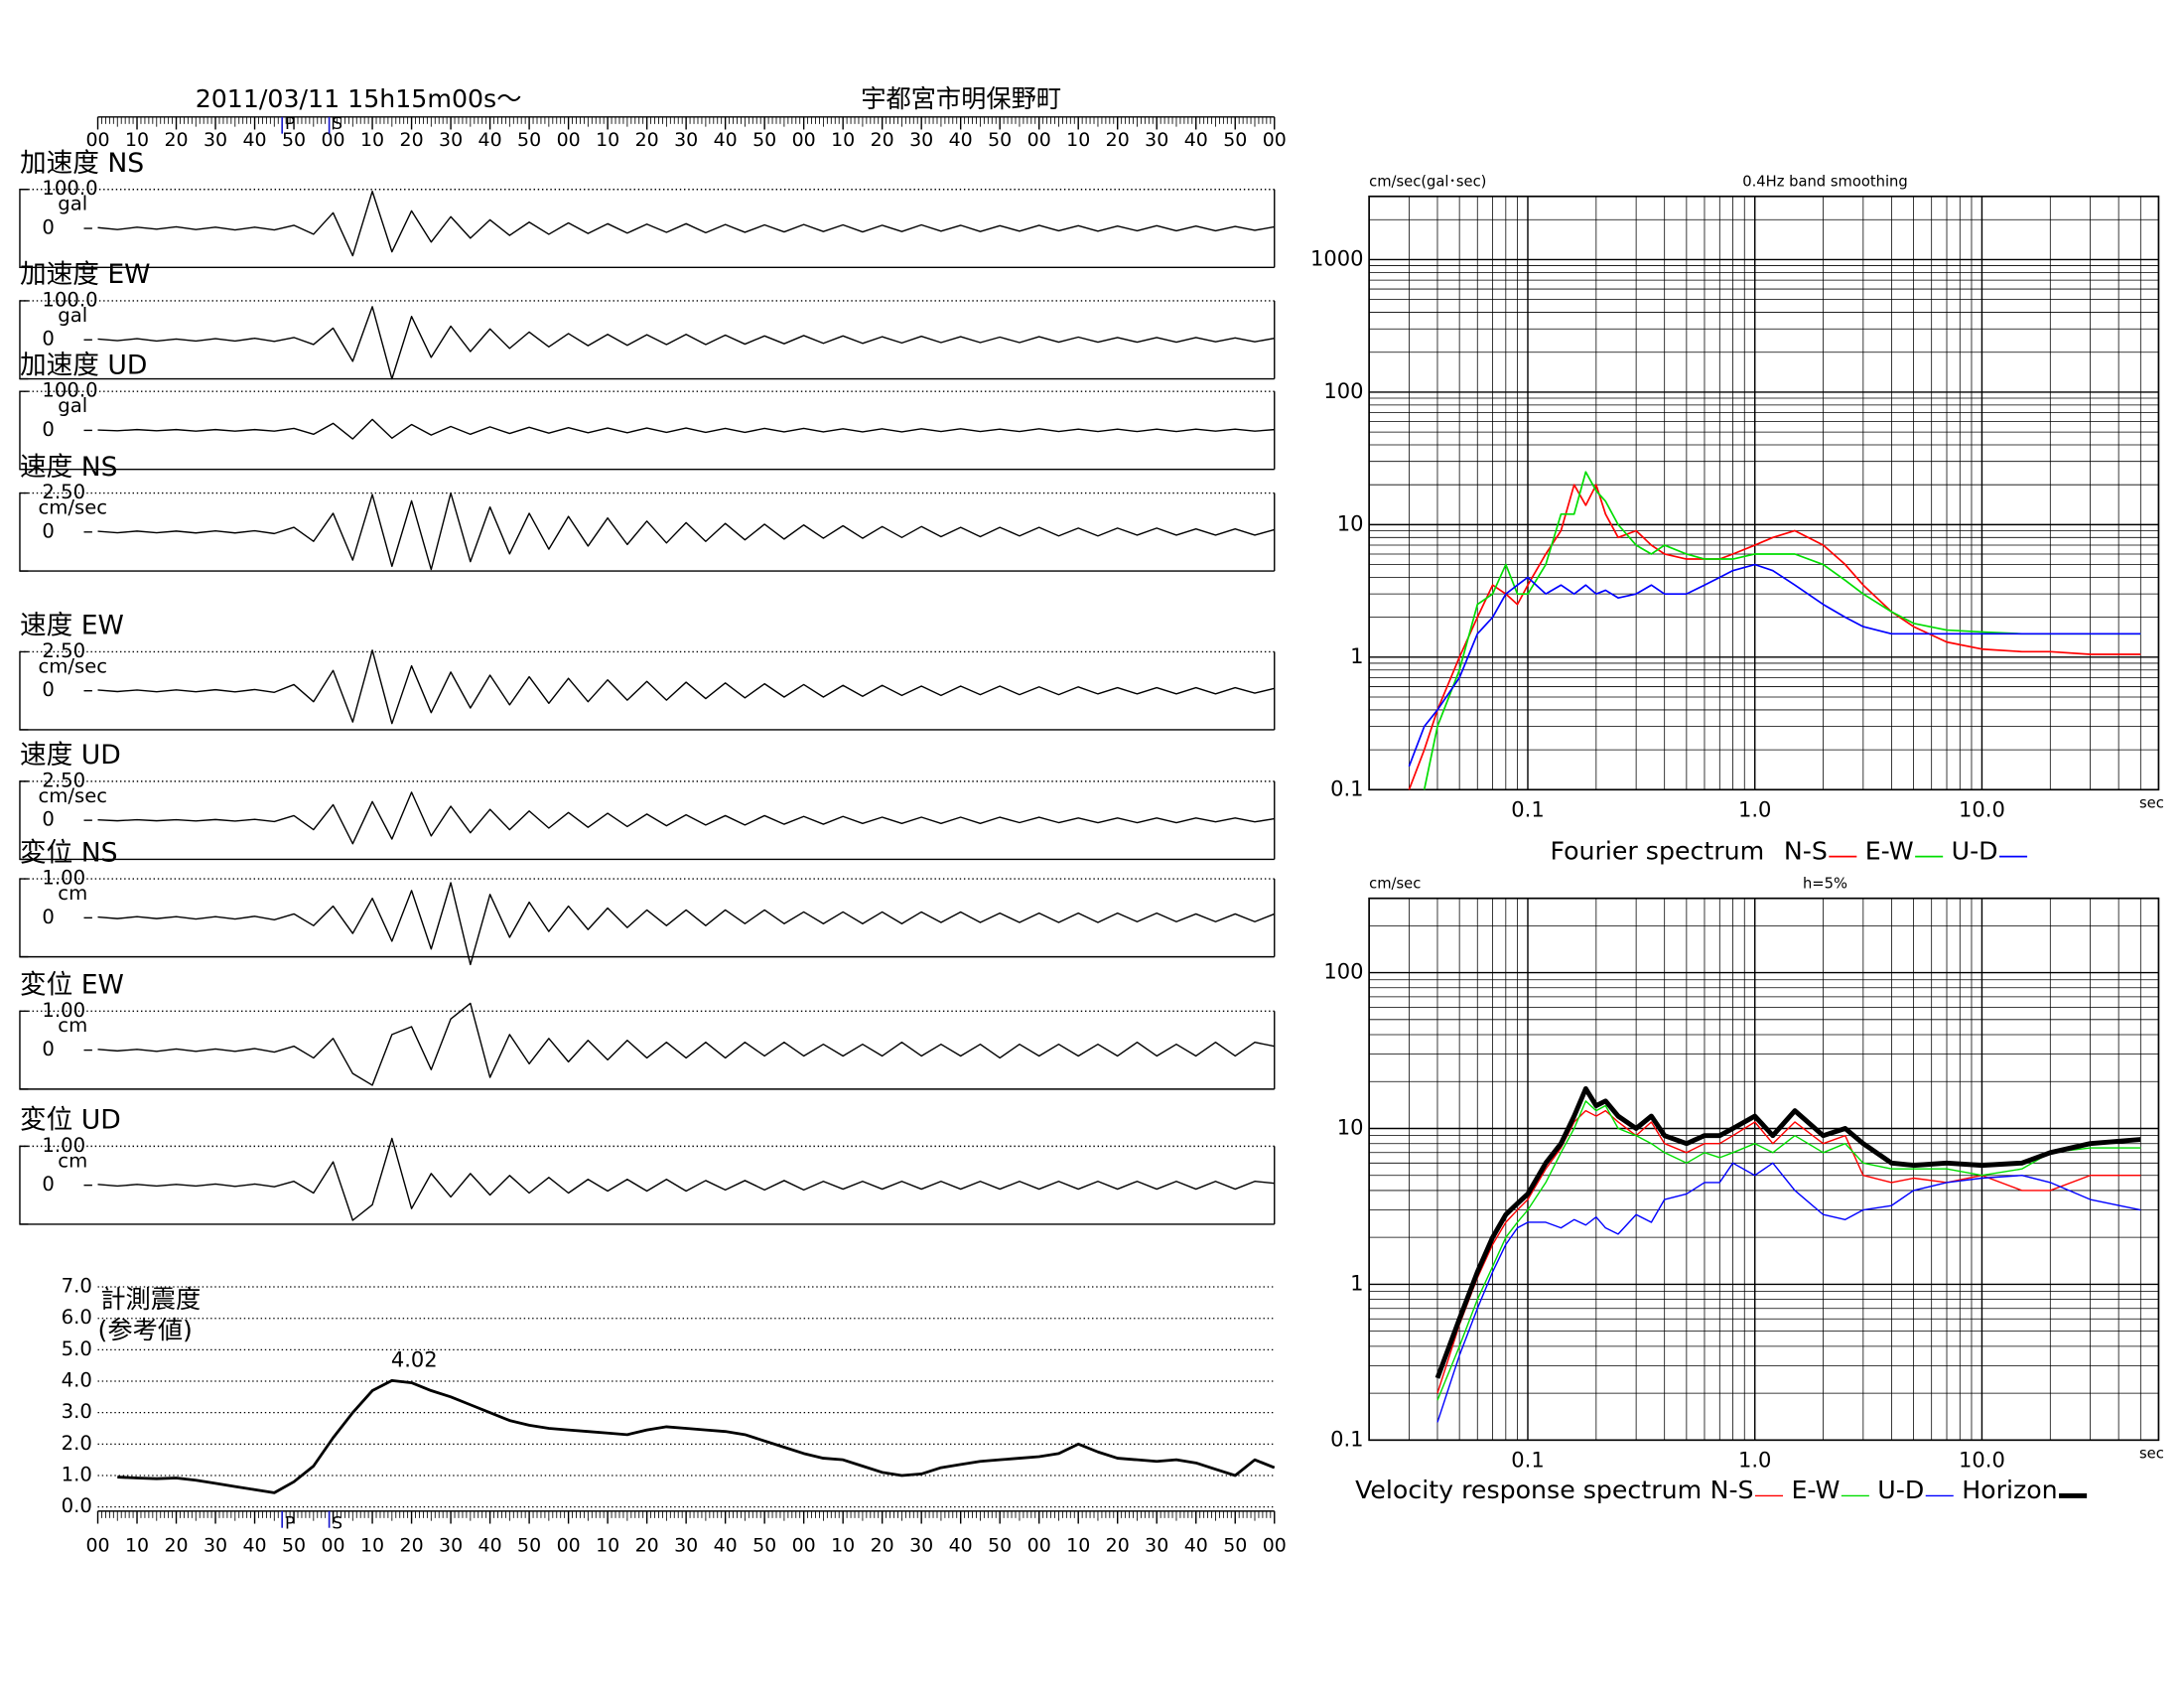 The width and height of the screenshot is (2184, 1688). Describe the element at coordinates (1427, 182) in the screenshot. I see `y-axis-label: cm/sec(gal･sec)` at that location.